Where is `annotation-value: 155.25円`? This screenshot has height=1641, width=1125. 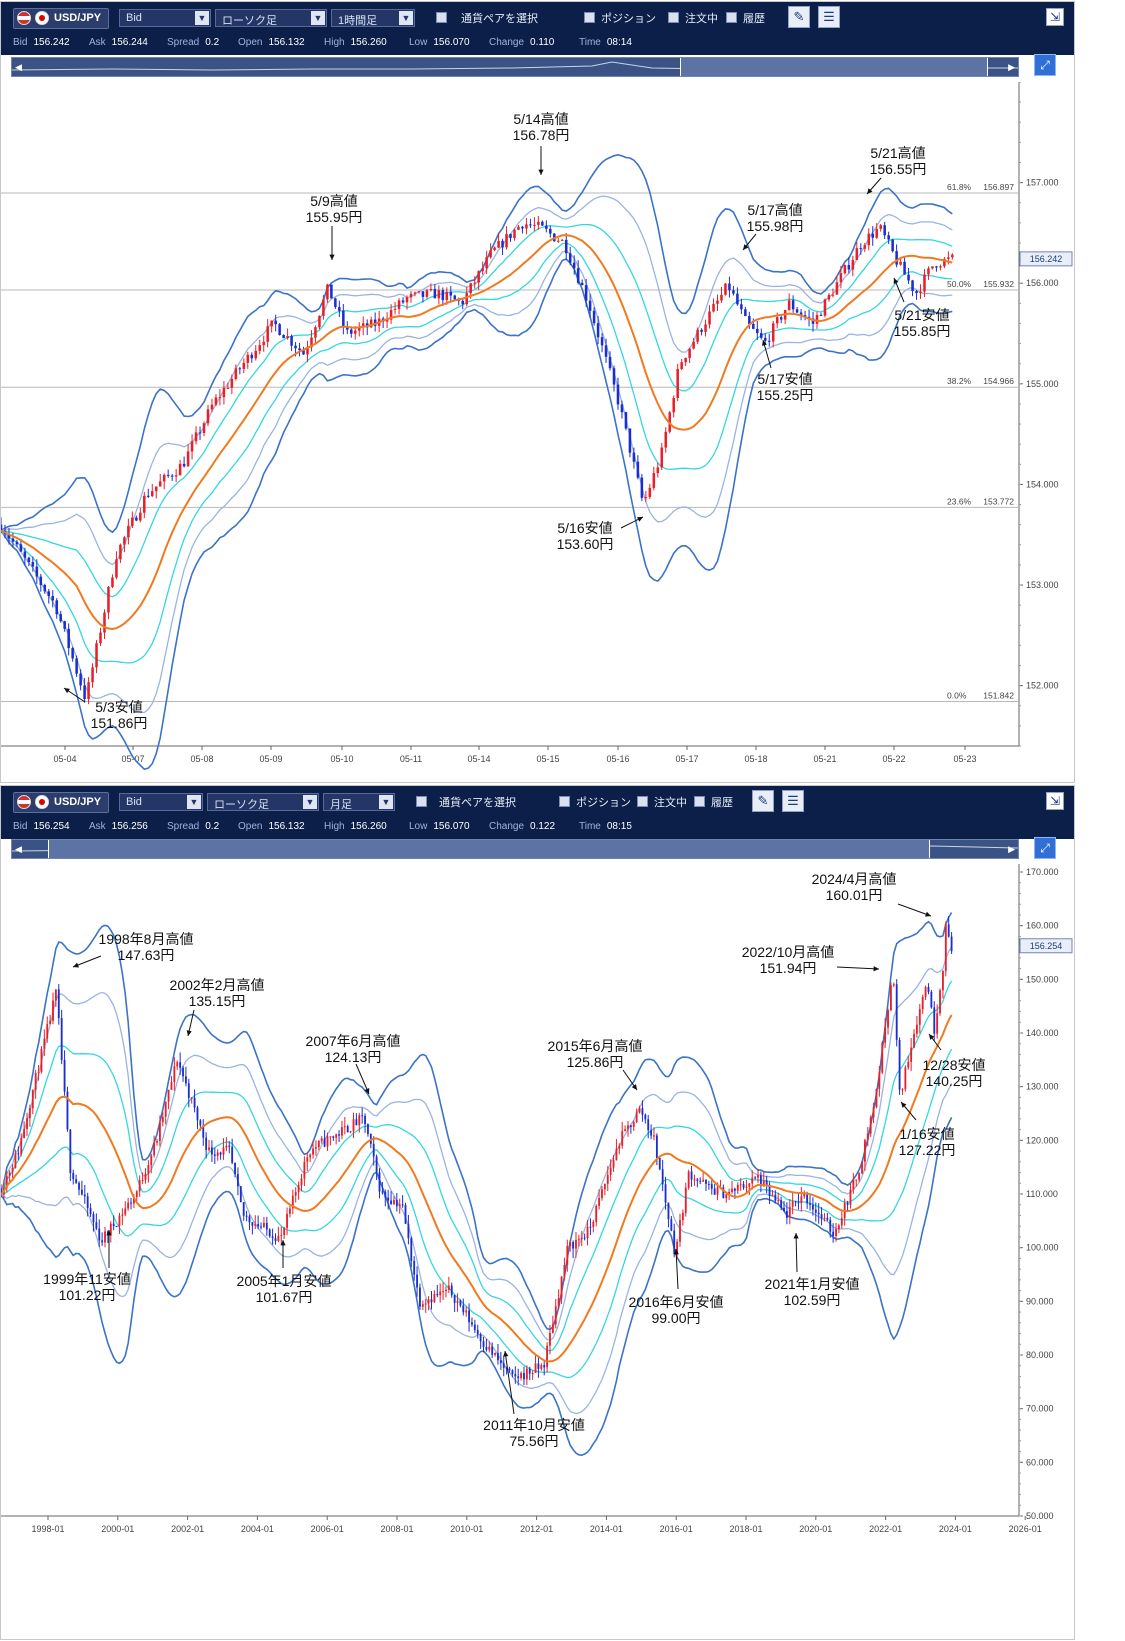 annotation-value: 155.25円 is located at coordinates (785, 395).